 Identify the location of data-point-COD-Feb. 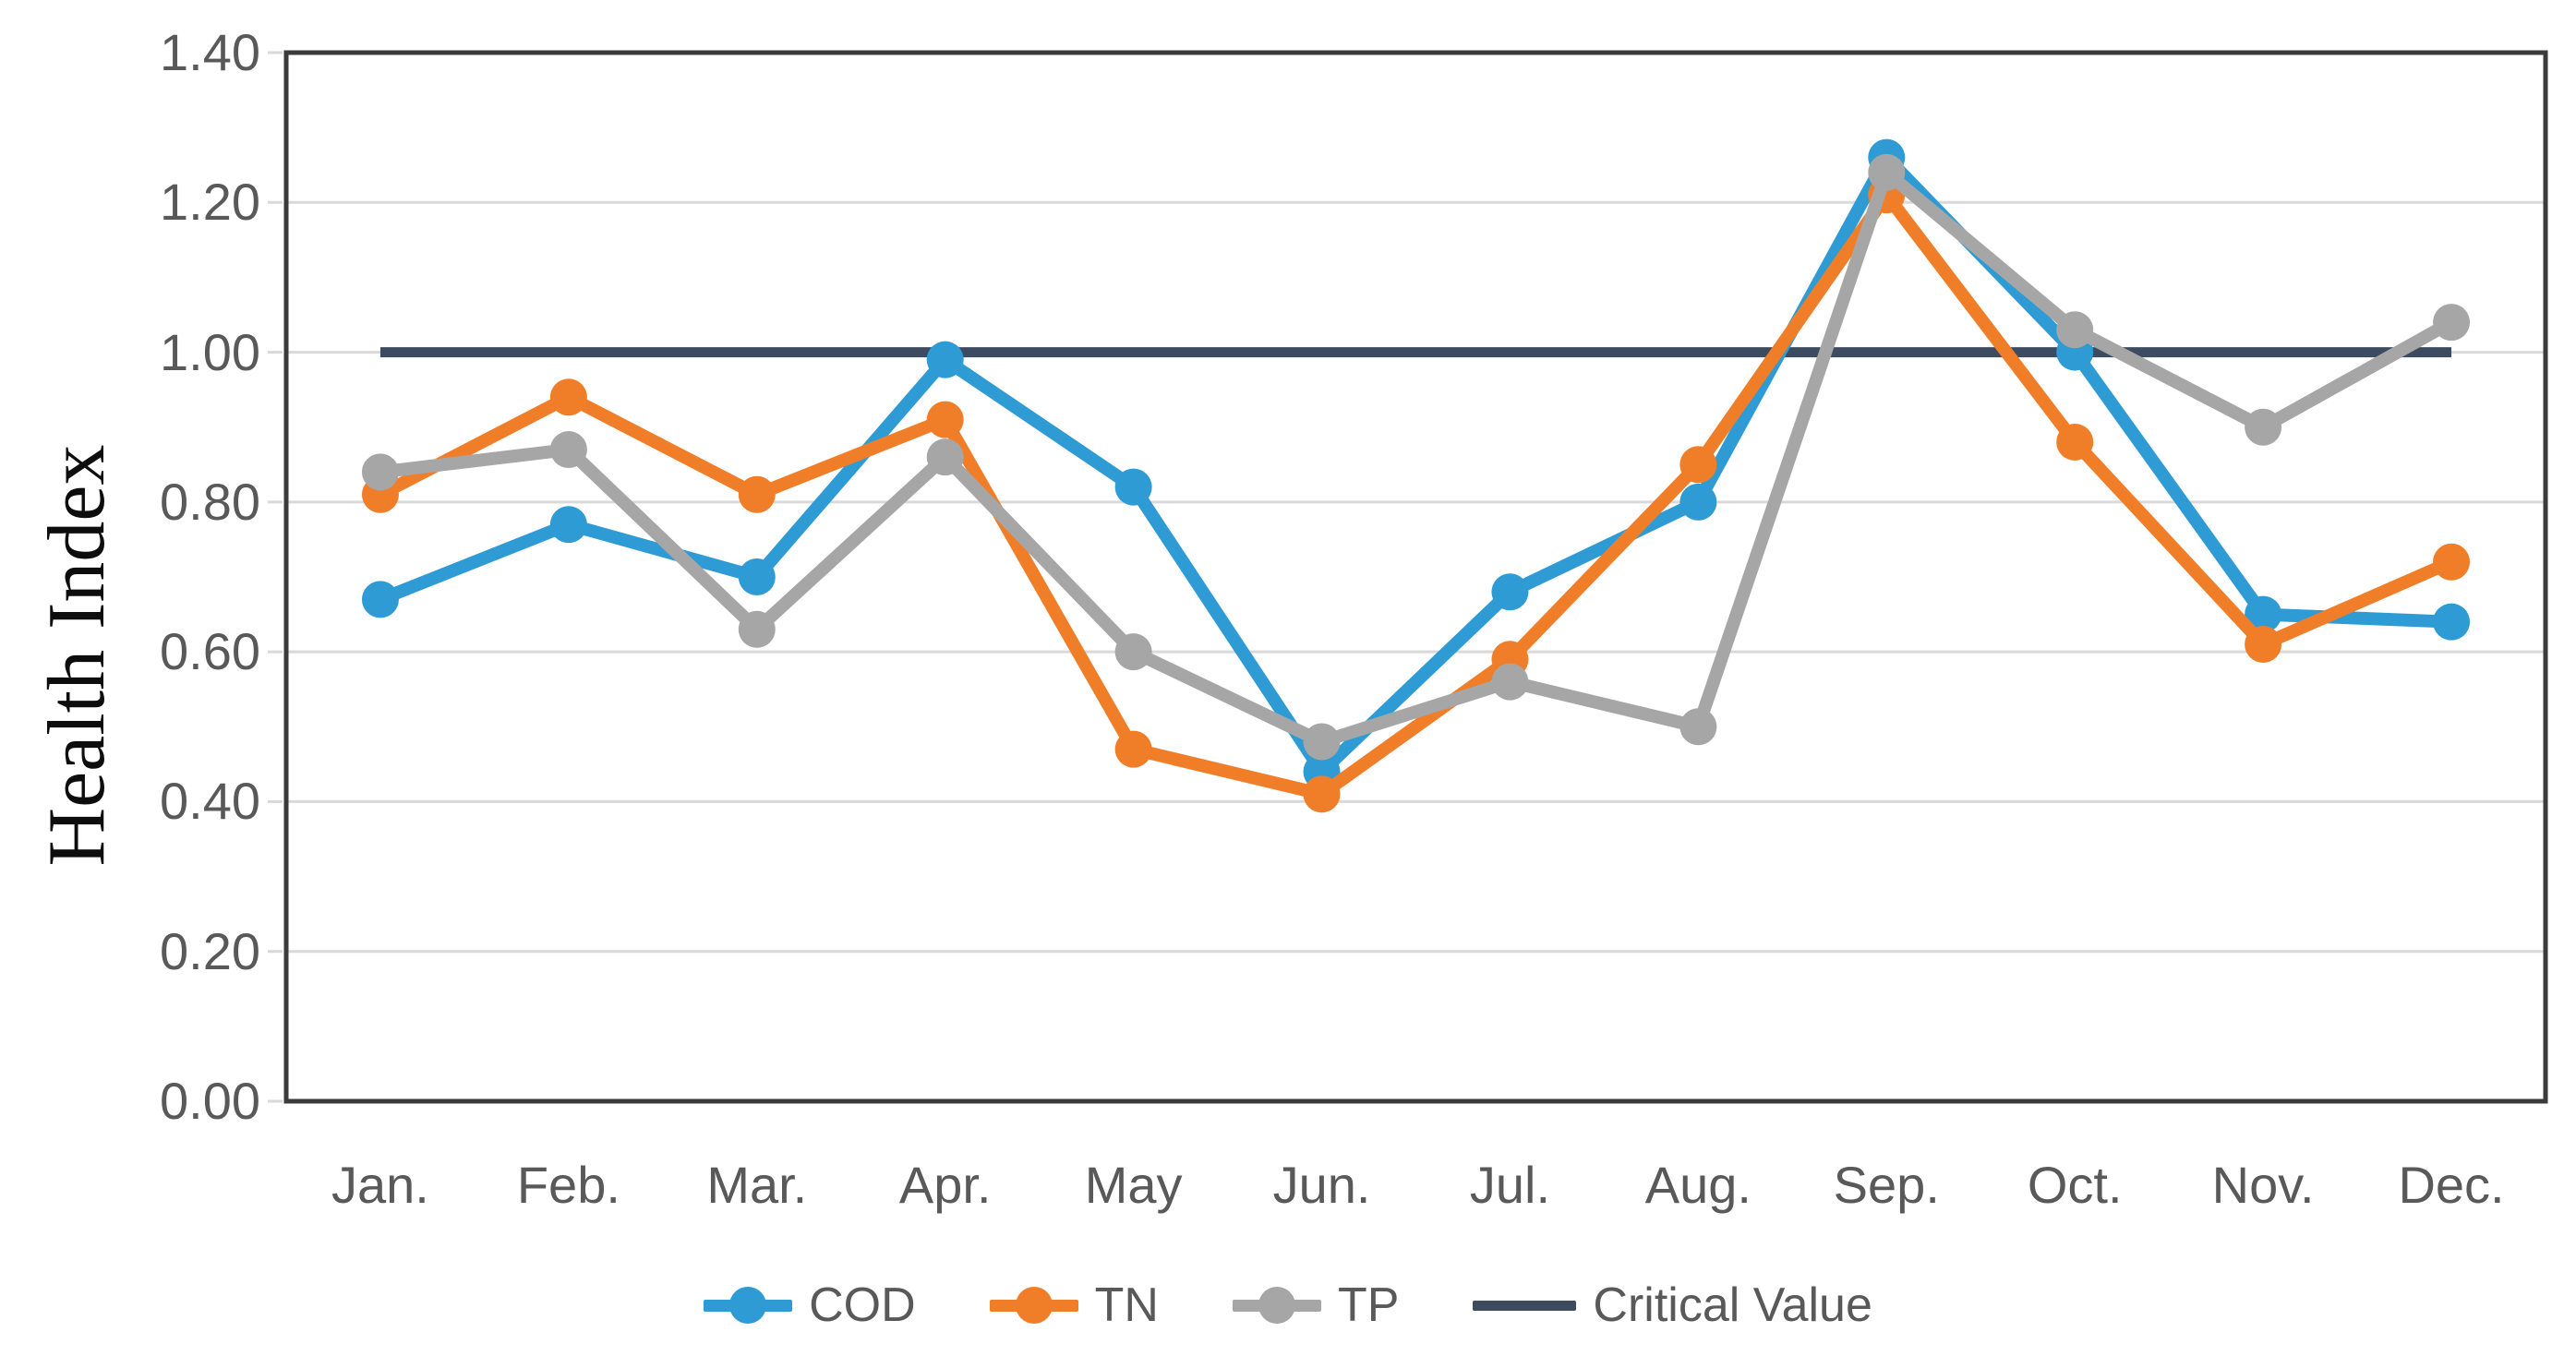
(568, 525).